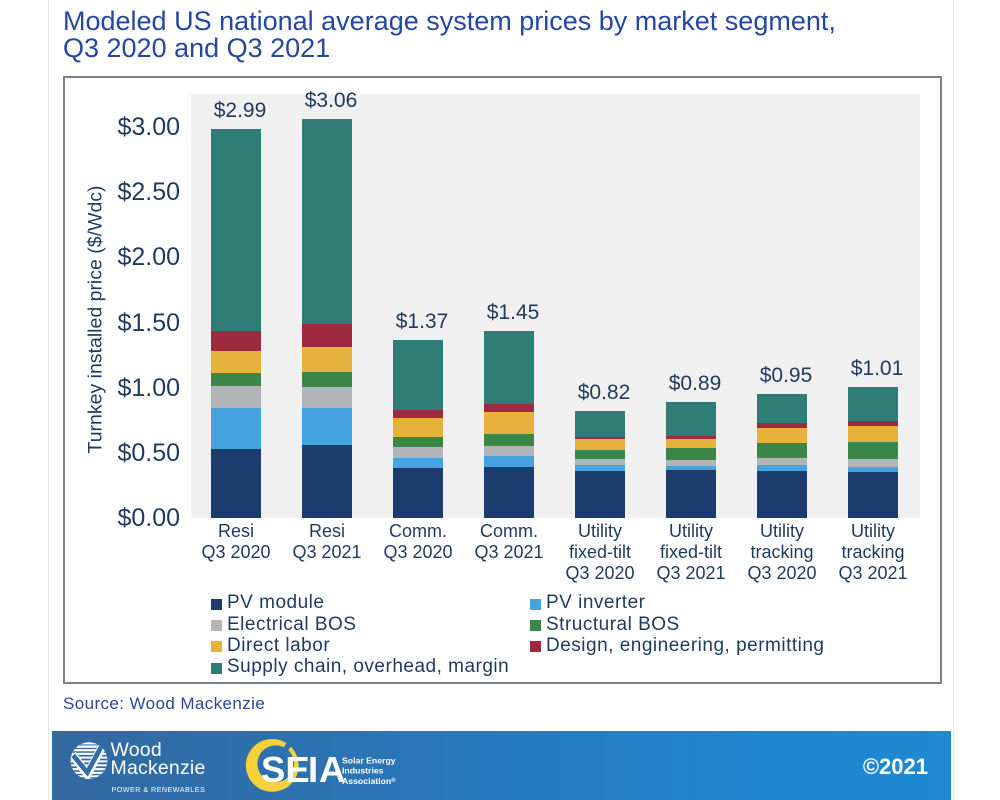 The width and height of the screenshot is (1000, 800). What do you see at coordinates (363, 771) in the screenshot?
I see `svg-text: Industries` at bounding box center [363, 771].